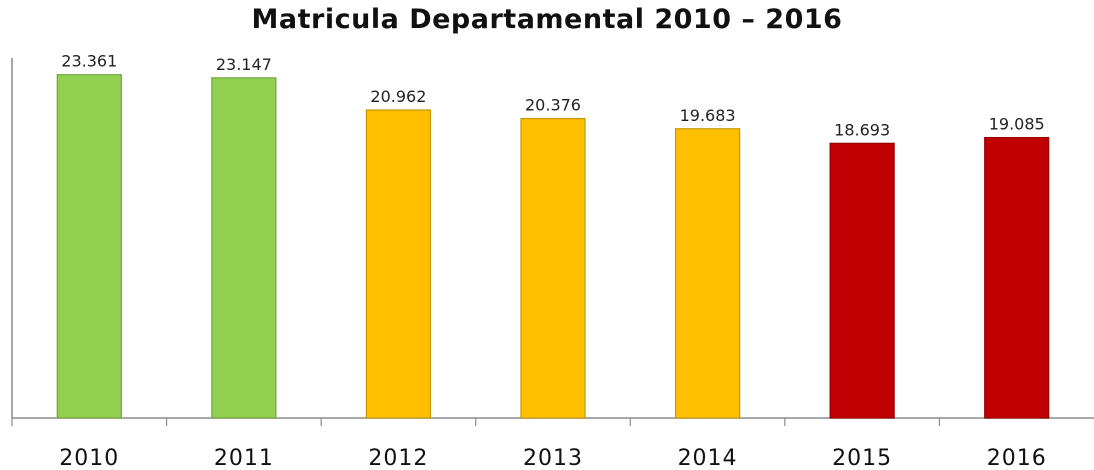 The height and width of the screenshot is (470, 1094). I want to click on x-tick-label-2016: 2016, so click(1017, 458).